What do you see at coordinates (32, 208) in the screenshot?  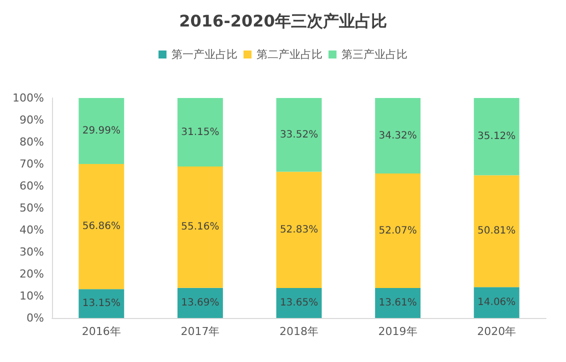 I see `y-tick-label: 50%` at bounding box center [32, 208].